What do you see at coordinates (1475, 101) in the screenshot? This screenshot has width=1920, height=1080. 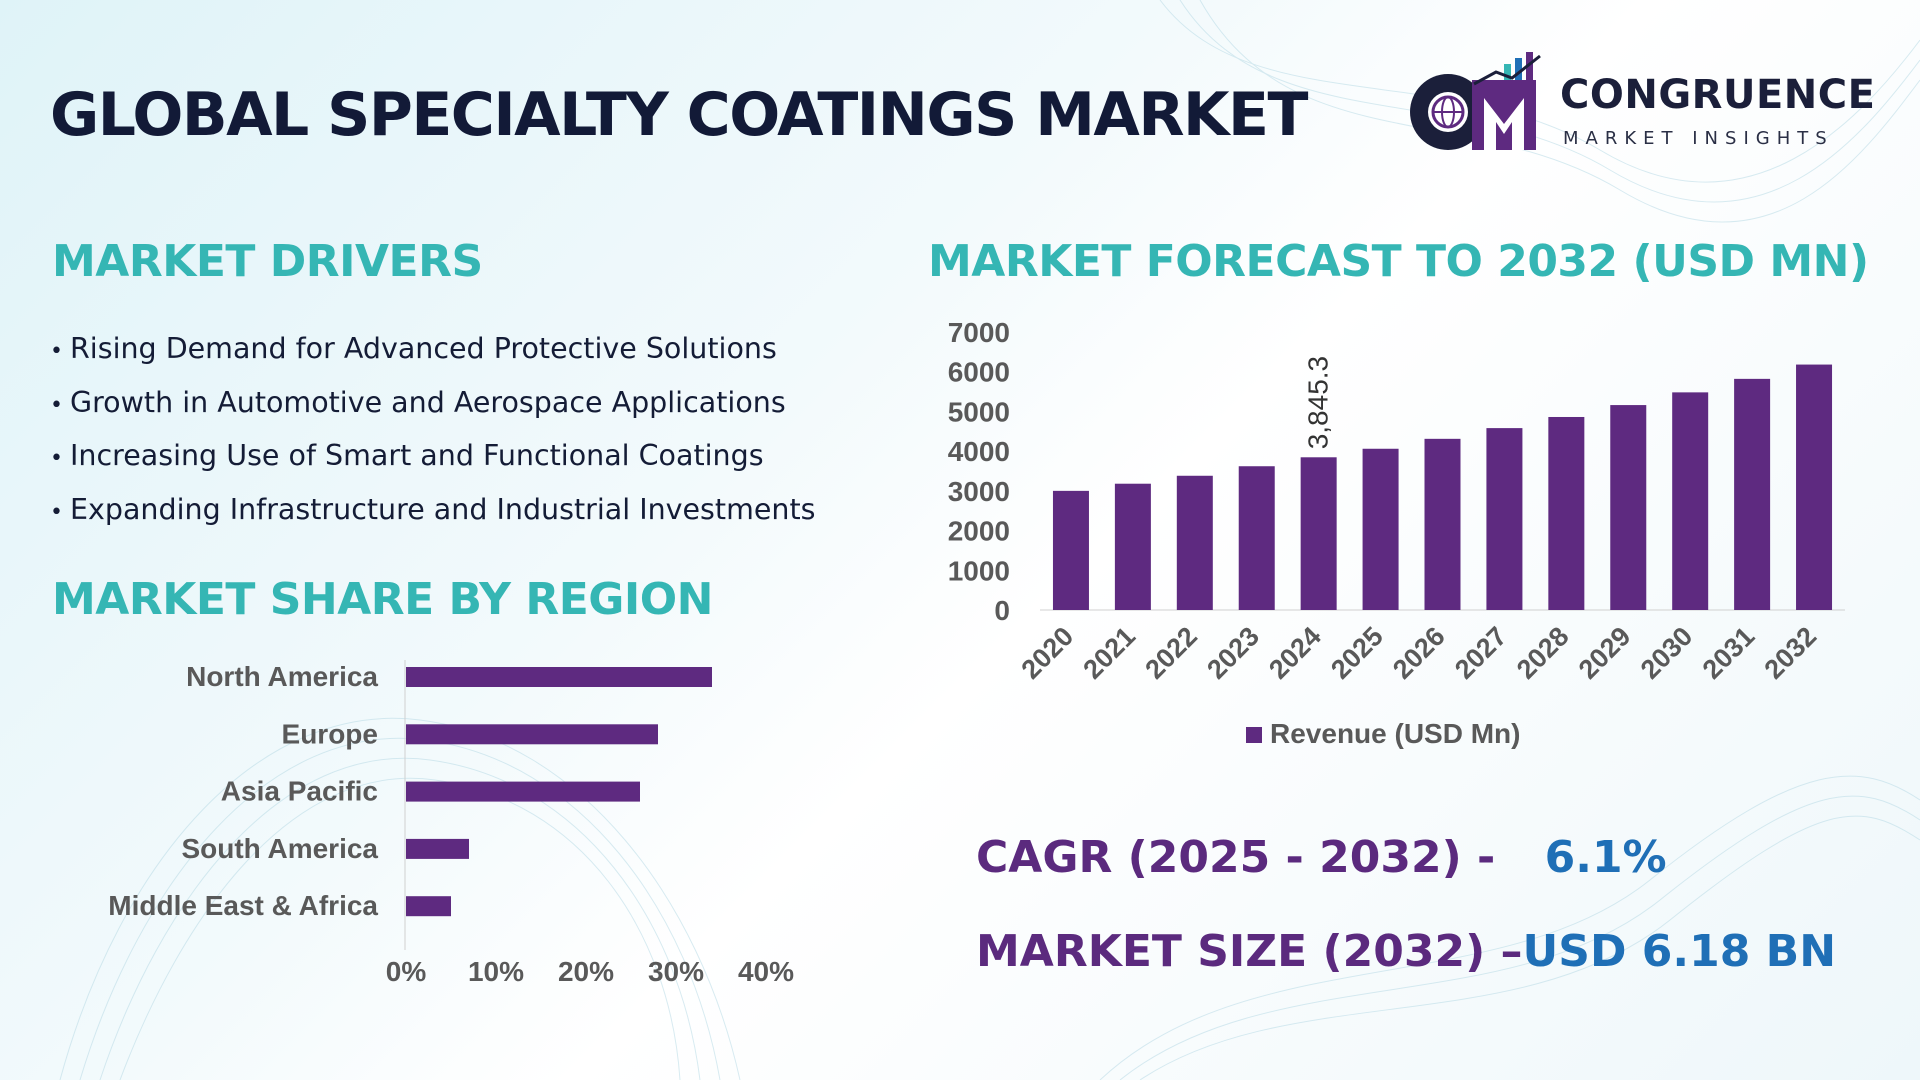 I see `logo-mark-icon` at bounding box center [1475, 101].